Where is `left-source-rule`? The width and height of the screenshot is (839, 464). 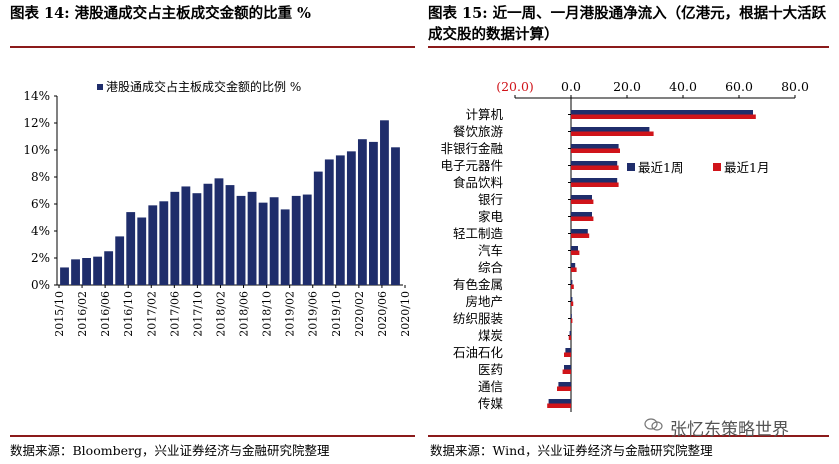 left-source-rule is located at coordinates (212, 436).